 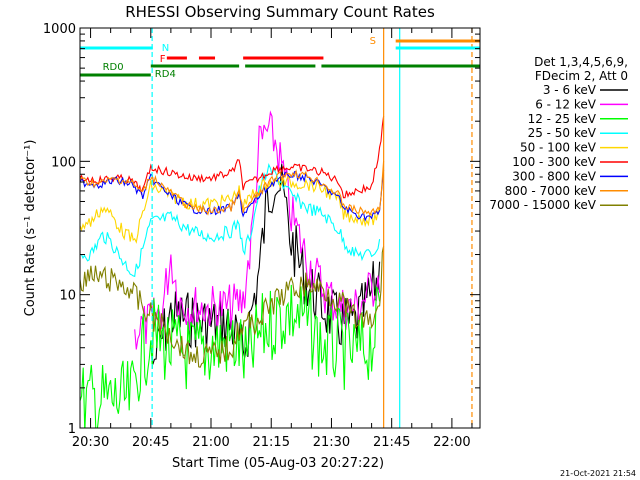 I want to click on x-tick-label: 21:15, so click(x=271, y=442).